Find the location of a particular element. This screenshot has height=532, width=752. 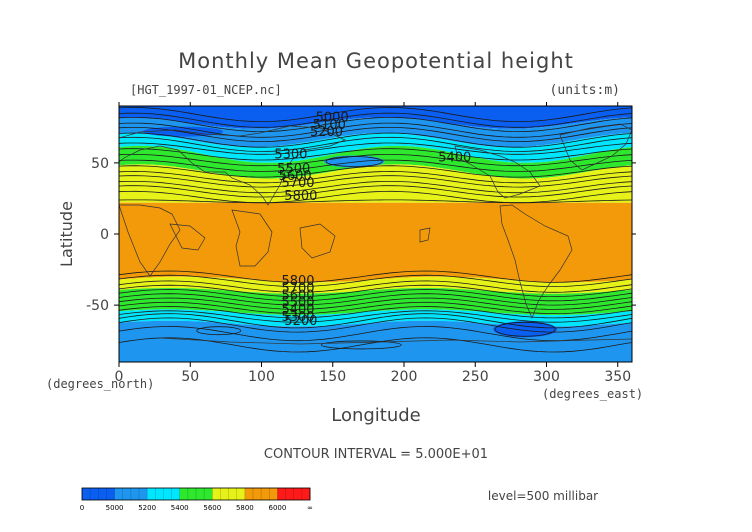

colorbar-tick-label: 5200 is located at coordinates (147, 508).